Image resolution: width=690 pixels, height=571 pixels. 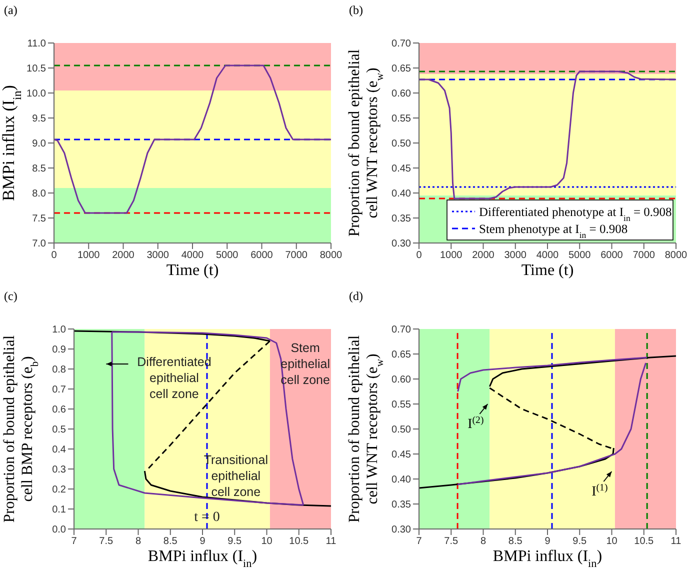 I want to click on y-tick-label: 8.5, so click(x=39, y=169).